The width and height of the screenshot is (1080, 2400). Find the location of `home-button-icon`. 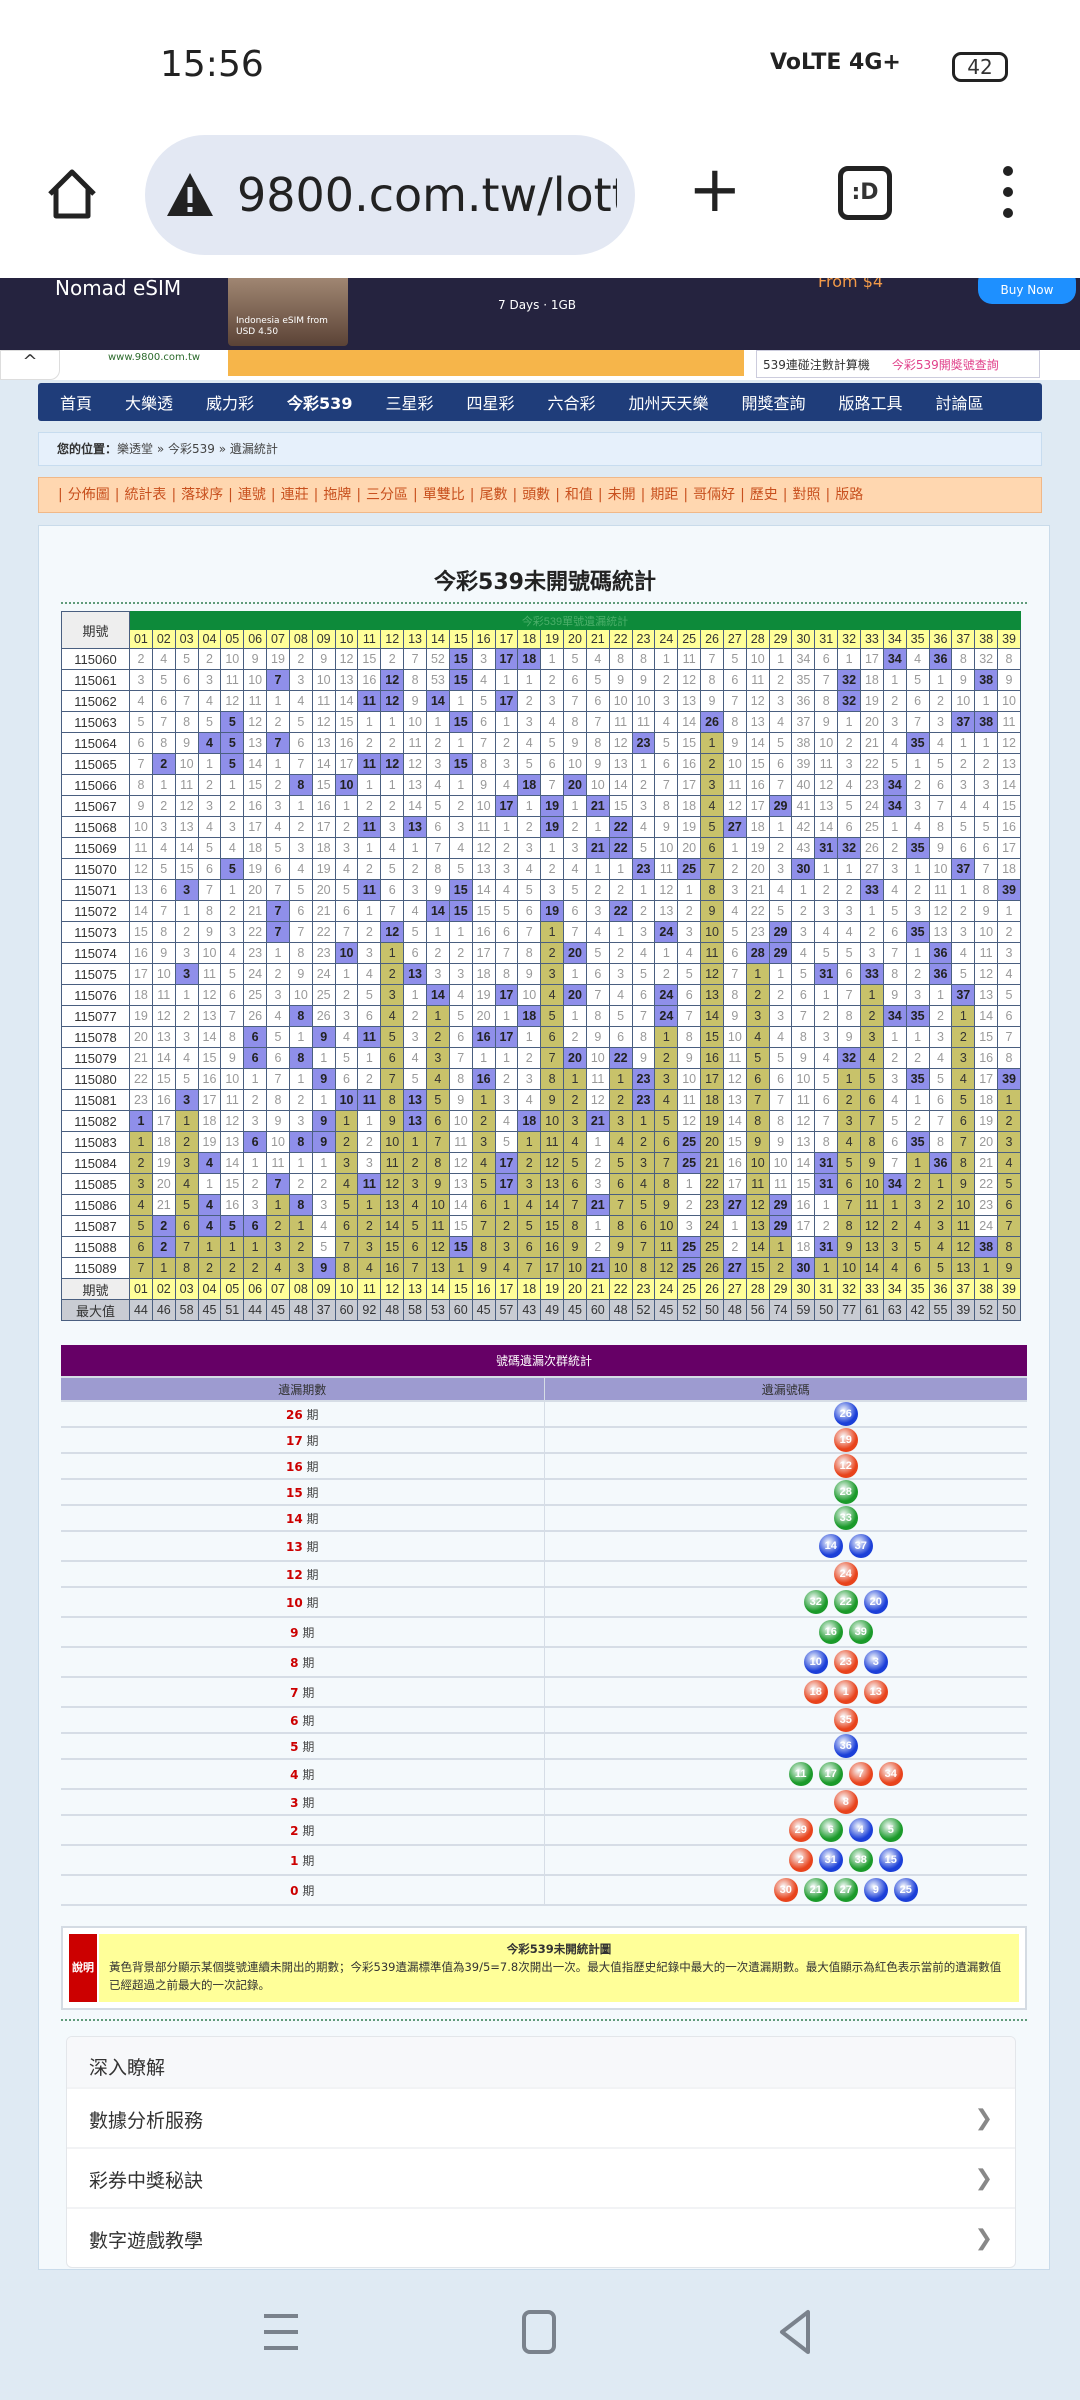

home-button-icon is located at coordinates (540, 2333).